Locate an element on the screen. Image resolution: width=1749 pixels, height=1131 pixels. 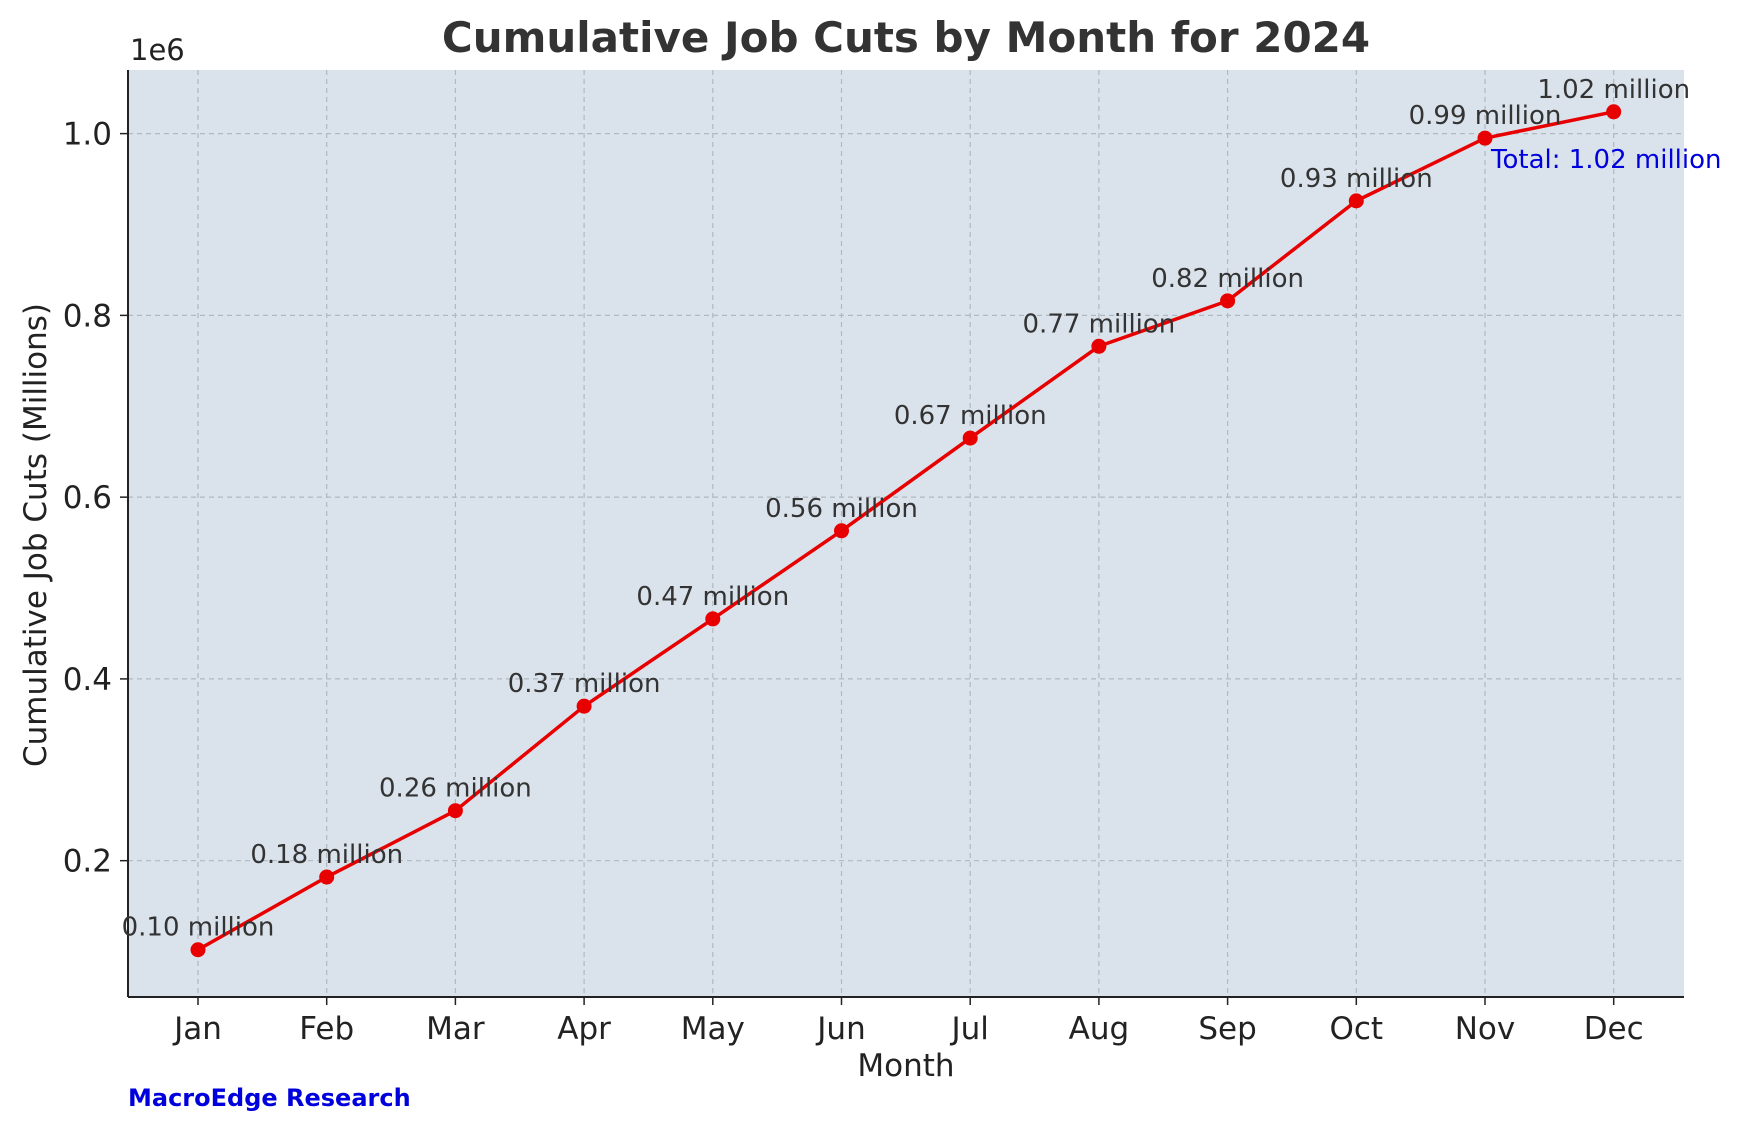
x-tick-label: Dec is located at coordinates (1614, 1029).